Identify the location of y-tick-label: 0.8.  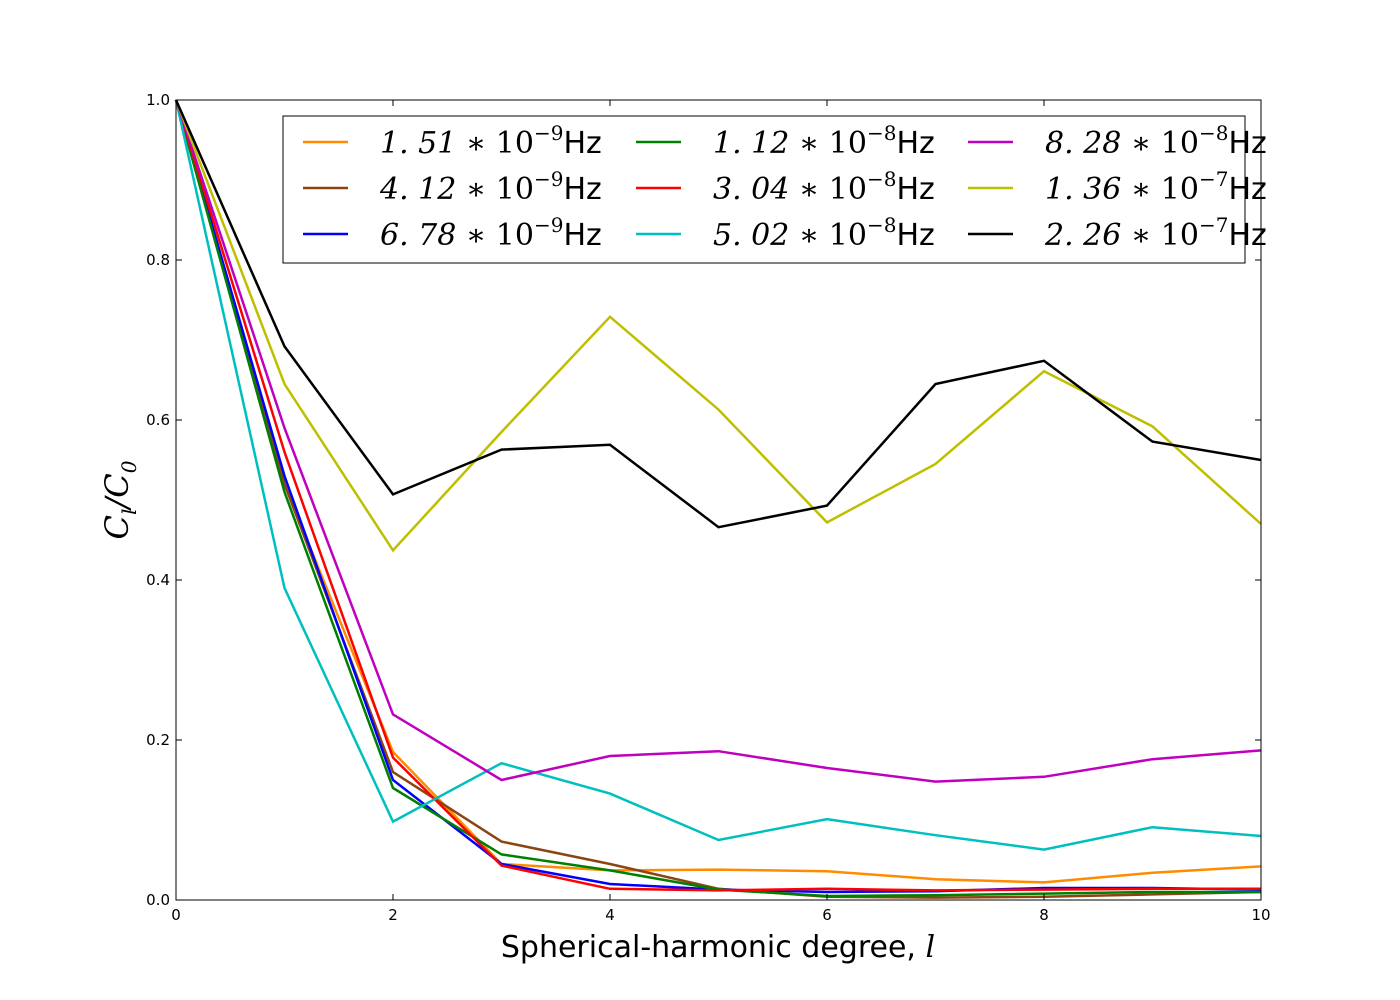
(158, 260).